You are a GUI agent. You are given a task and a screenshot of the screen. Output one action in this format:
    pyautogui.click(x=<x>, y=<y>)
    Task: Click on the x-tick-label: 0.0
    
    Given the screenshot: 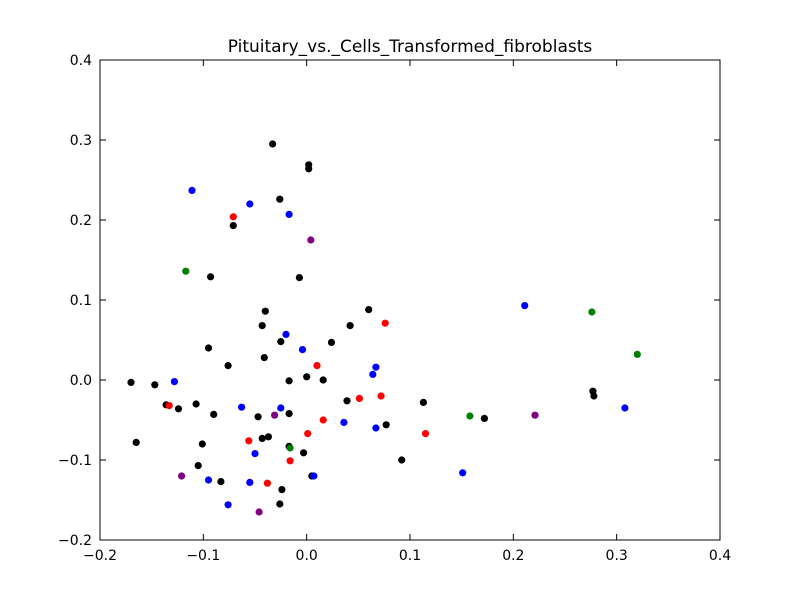 What is the action you would take?
    pyautogui.click(x=307, y=556)
    